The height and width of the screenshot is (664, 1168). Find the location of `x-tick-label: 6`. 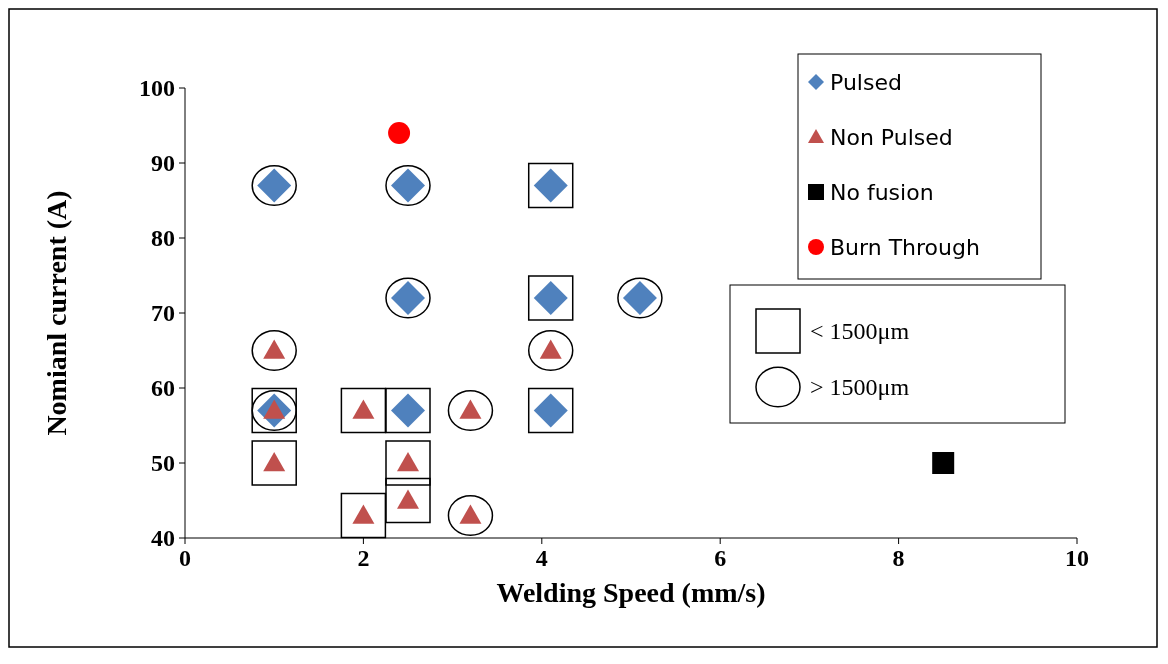

x-tick-label: 6 is located at coordinates (720, 558).